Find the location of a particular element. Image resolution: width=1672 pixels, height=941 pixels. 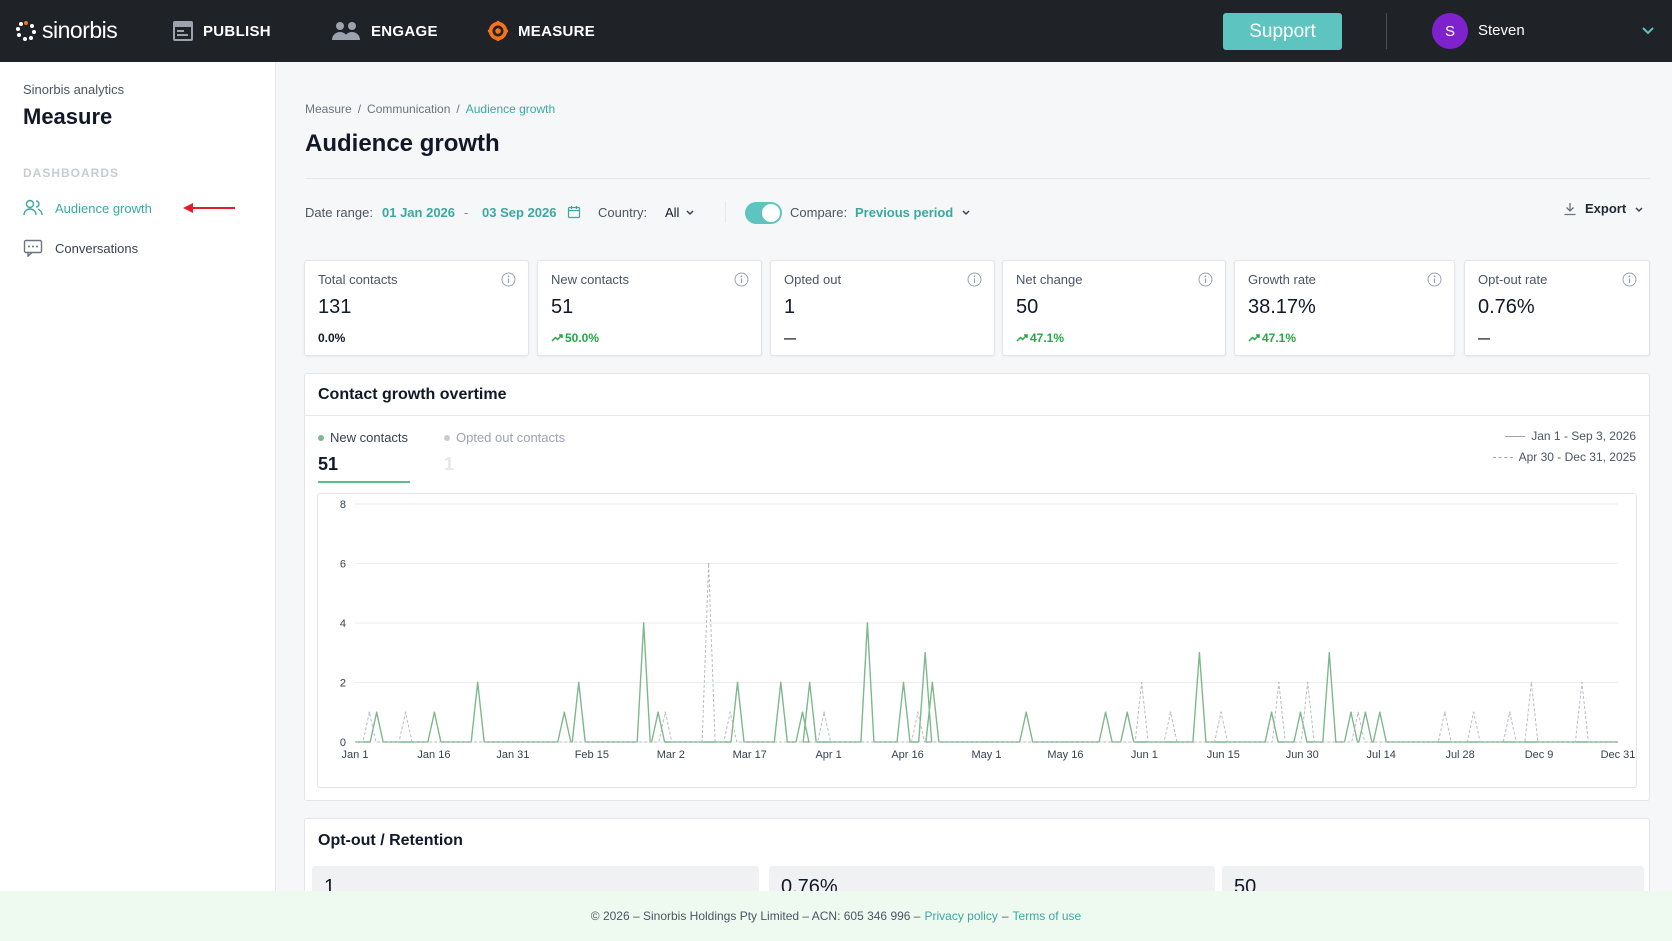

users-icon is located at coordinates (33, 207).